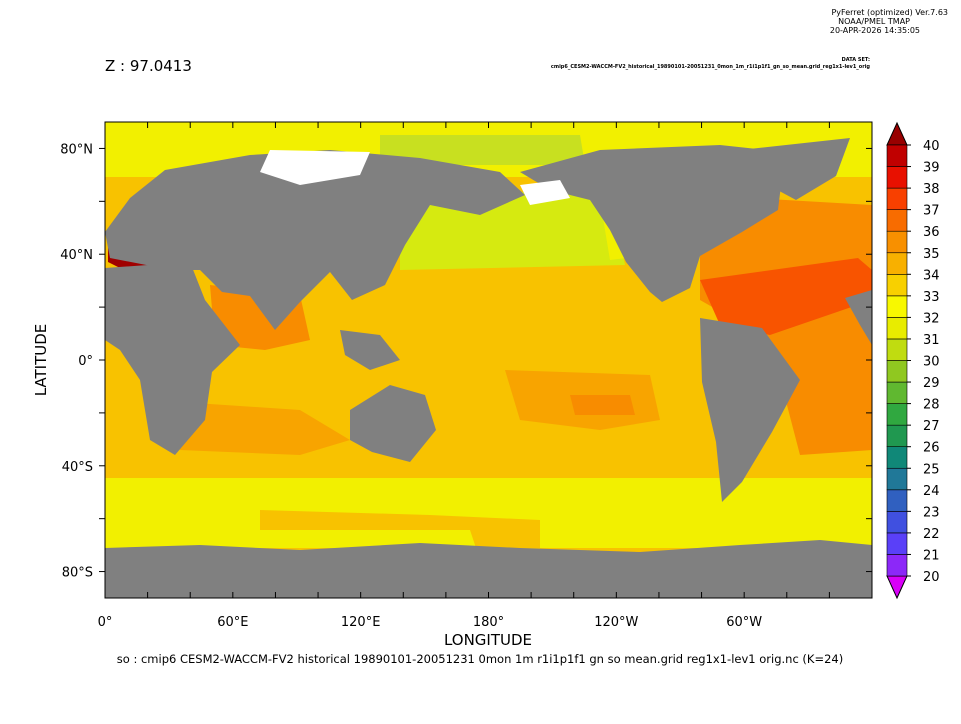 Image resolution: width=961 pixels, height=724 pixels. What do you see at coordinates (856, 60) in the screenshot?
I see `dataset-label: DATA SET:` at bounding box center [856, 60].